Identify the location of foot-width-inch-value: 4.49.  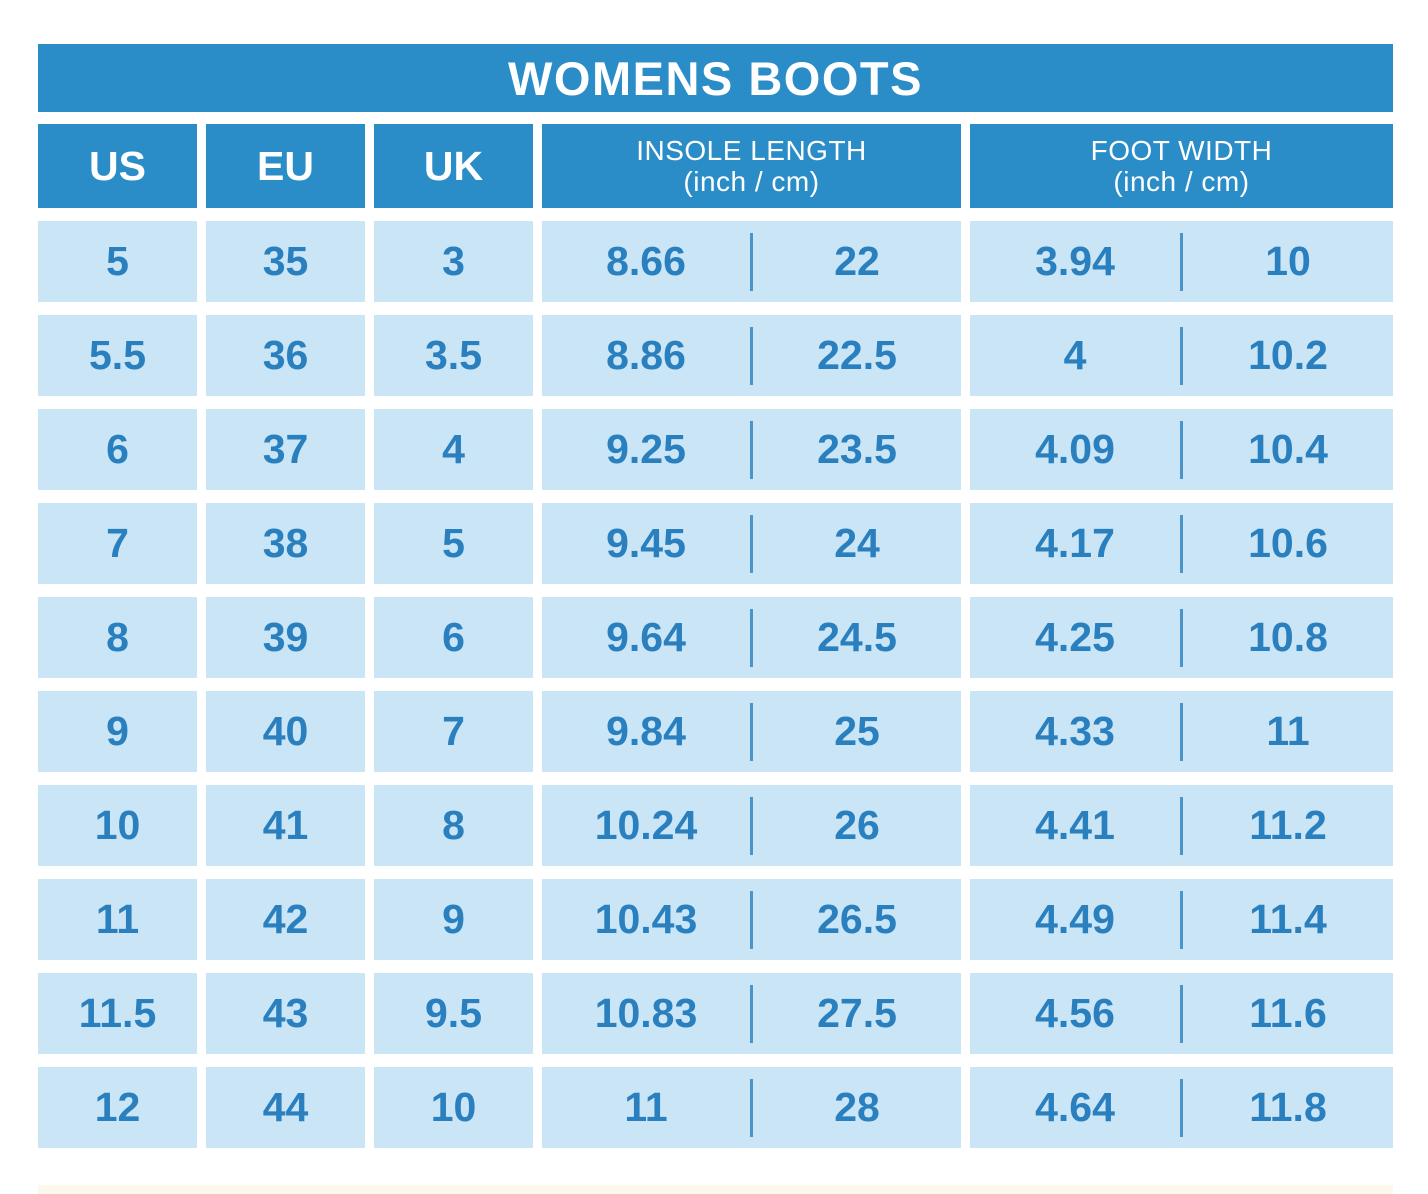
(1075, 919).